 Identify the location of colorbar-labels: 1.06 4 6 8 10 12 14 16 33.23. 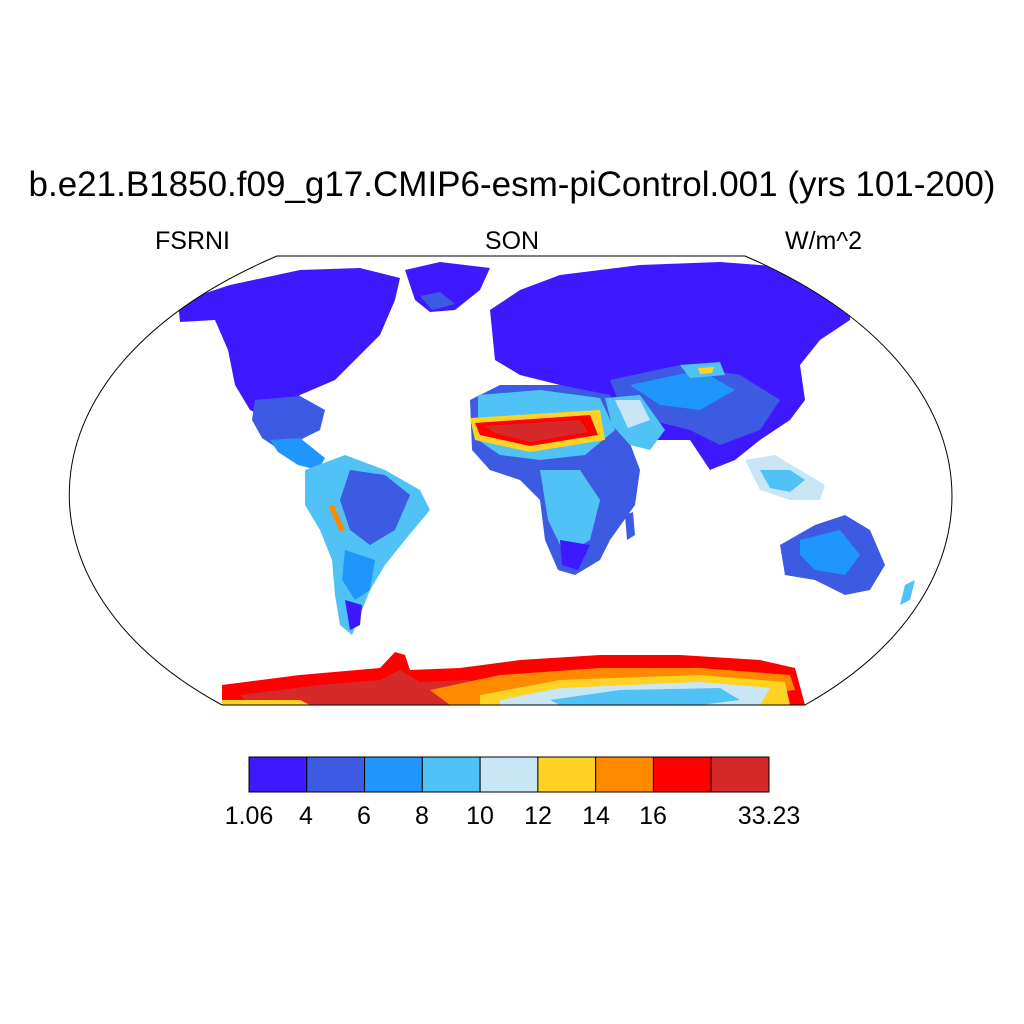
(512, 817).